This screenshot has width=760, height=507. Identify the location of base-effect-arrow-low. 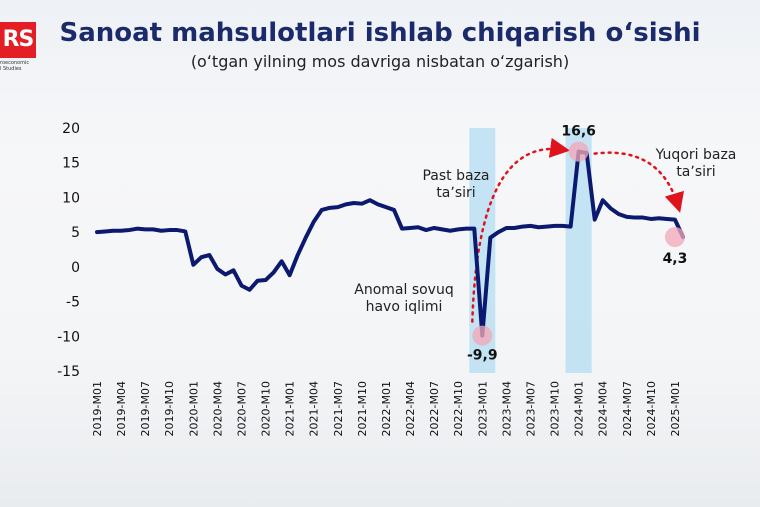
(521, 230).